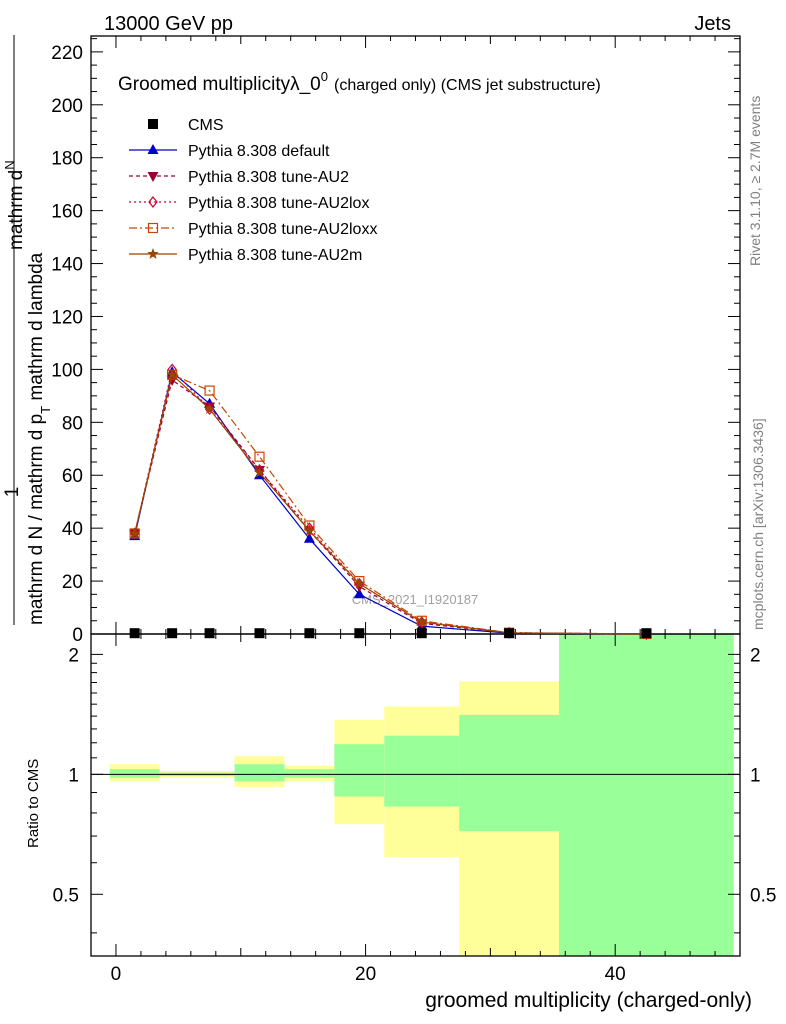 Image resolution: width=786 pixels, height=1024 pixels. What do you see at coordinates (755, 655) in the screenshot?
I see `ratio-ytick-label-right: 2` at bounding box center [755, 655].